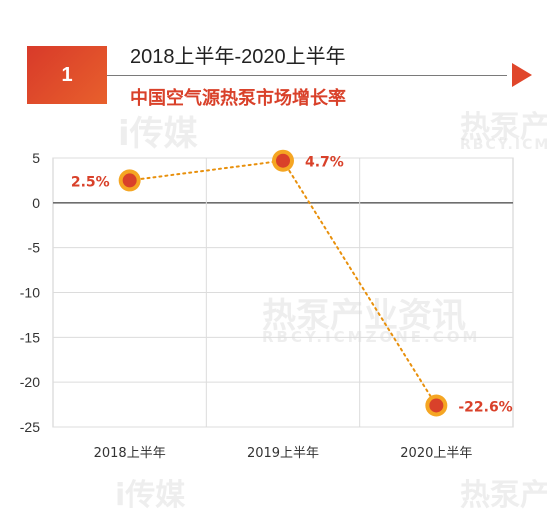 Image resolution: width=547 pixels, height=514 pixels. I want to click on arrow-right-icon, so click(522, 75).